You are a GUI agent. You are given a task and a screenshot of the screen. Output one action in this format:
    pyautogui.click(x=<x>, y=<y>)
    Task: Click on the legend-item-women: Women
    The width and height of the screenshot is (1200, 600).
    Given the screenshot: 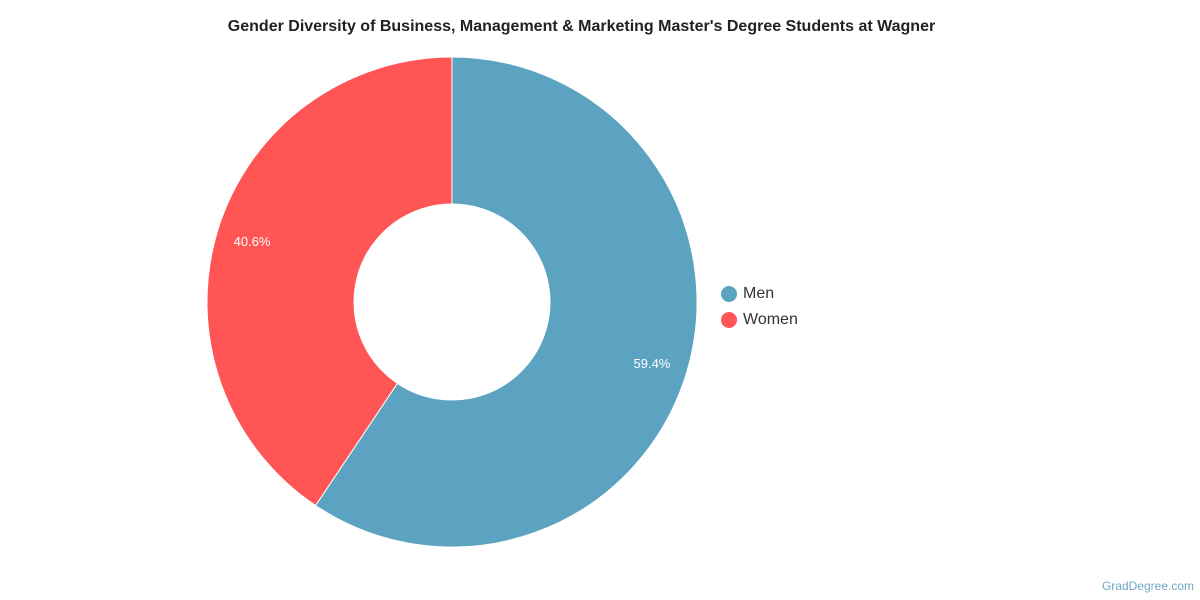 What is the action you would take?
    pyautogui.click(x=759, y=320)
    